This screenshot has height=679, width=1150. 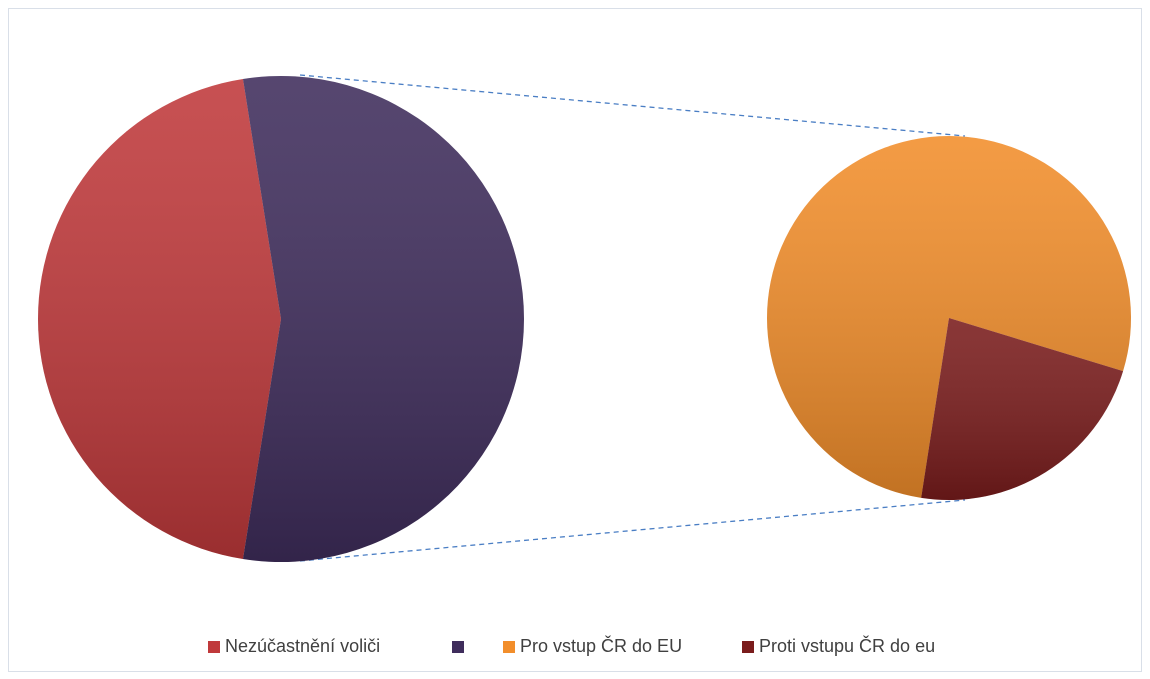 I want to click on legend-label: Pro vstup ČR do EU, so click(x=601, y=645).